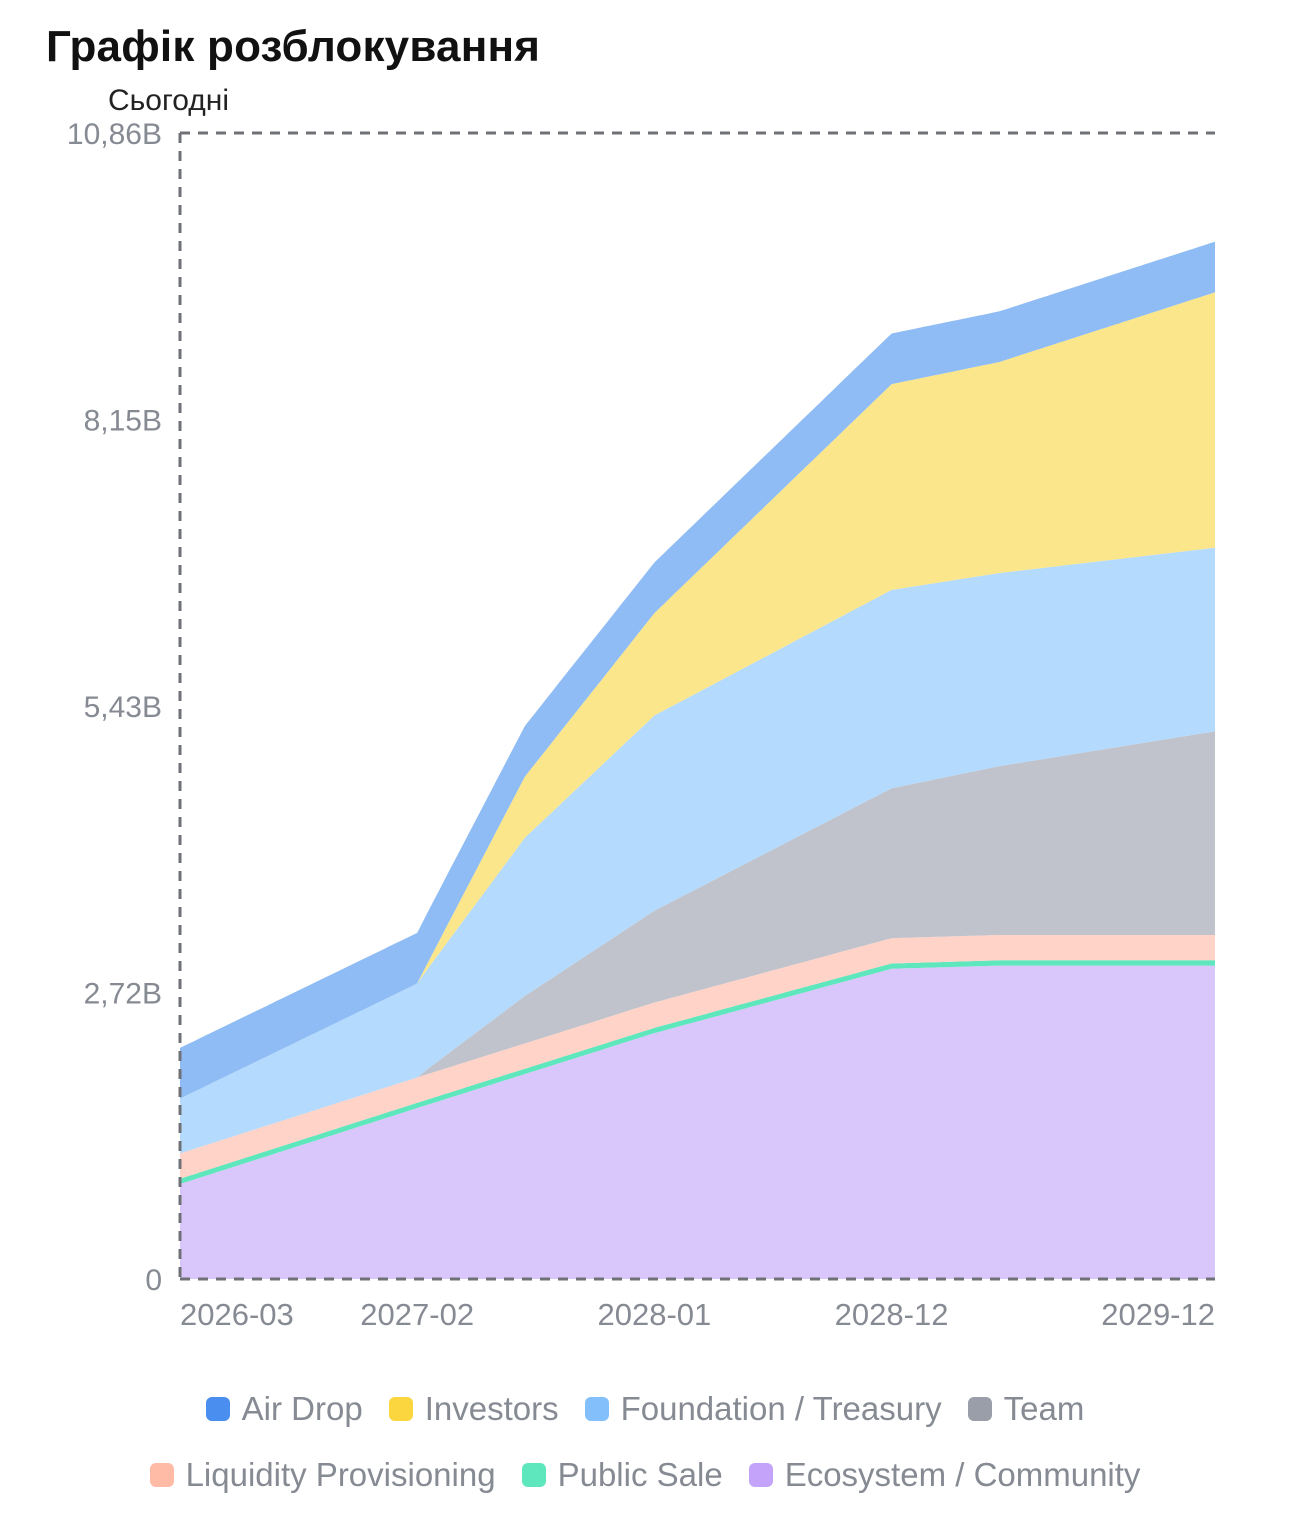 The width and height of the screenshot is (1290, 1526). What do you see at coordinates (1044, 1408) in the screenshot?
I see `legend-label: Team` at bounding box center [1044, 1408].